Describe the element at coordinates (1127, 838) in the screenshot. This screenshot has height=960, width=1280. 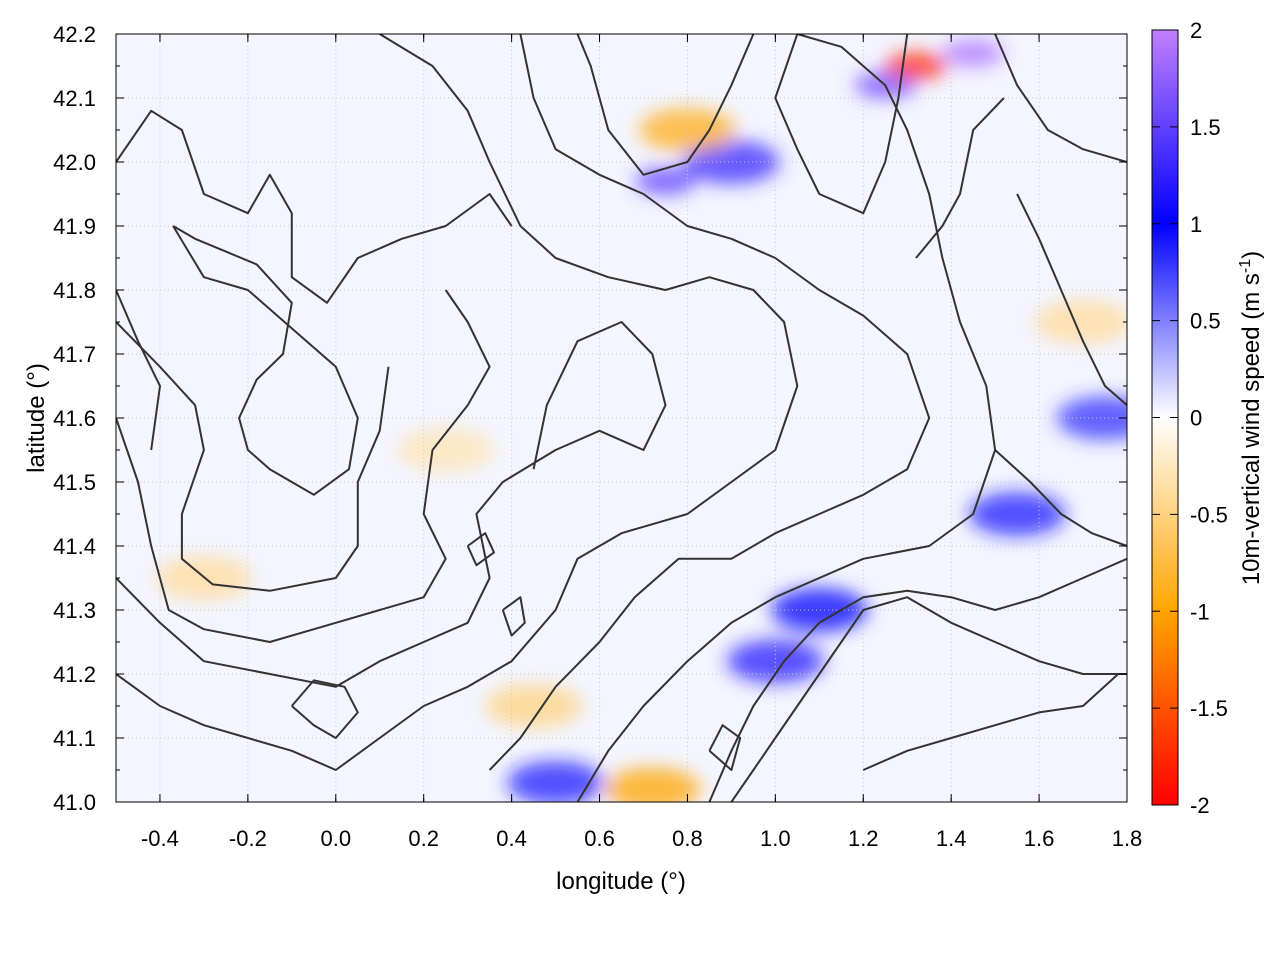
I see `x-tick-label: 1.8` at that location.